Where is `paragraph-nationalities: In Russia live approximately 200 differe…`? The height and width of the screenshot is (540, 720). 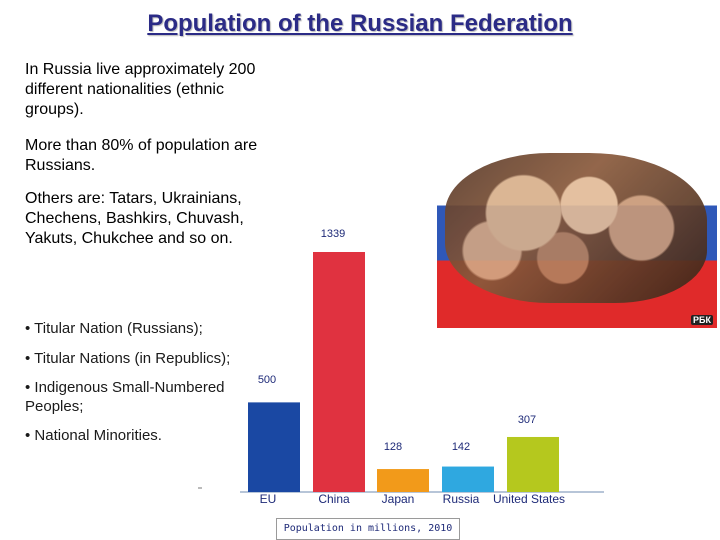
paragraph-nationalities: In Russia live approximately 200 differe… is located at coordinates (140, 89).